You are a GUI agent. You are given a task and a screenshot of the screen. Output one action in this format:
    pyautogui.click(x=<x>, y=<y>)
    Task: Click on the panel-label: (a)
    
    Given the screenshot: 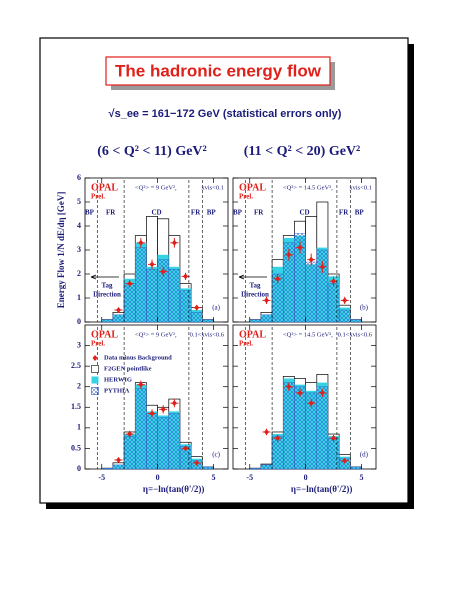 What is the action you would take?
    pyautogui.click(x=216, y=308)
    